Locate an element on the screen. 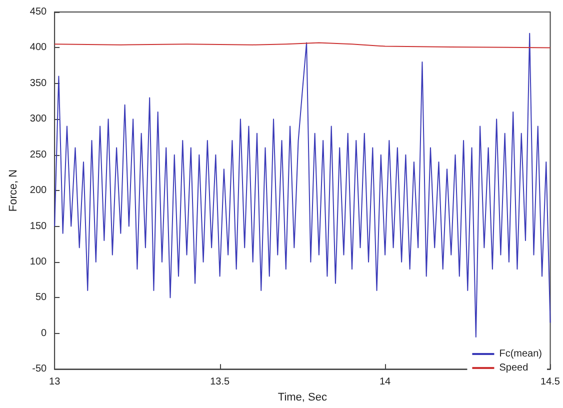 Image resolution: width=563 pixels, height=408 pixels. x-tick-label: 13 is located at coordinates (55, 382).